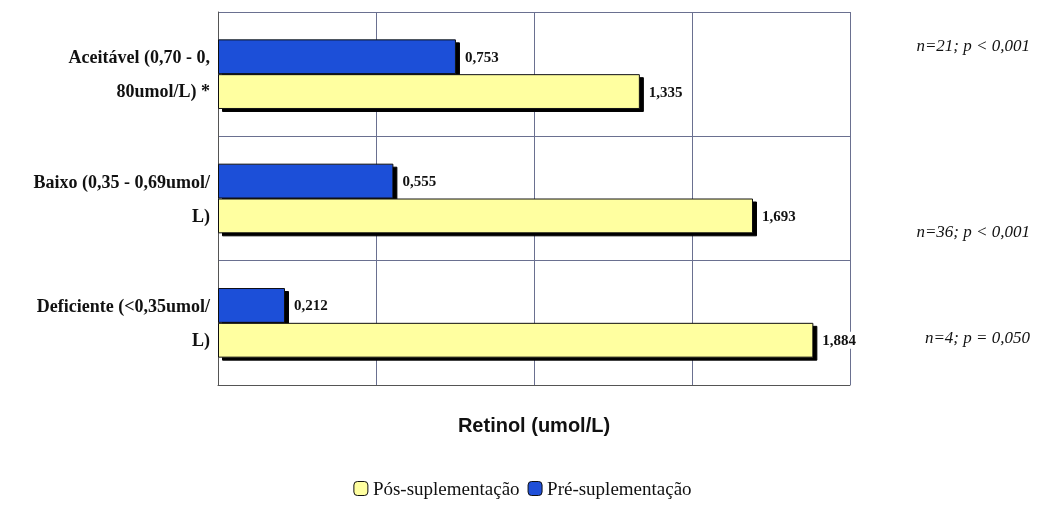 The height and width of the screenshot is (515, 1045). What do you see at coordinates (973, 232) in the screenshot?
I see `text: n=36; p < 0,001` at bounding box center [973, 232].